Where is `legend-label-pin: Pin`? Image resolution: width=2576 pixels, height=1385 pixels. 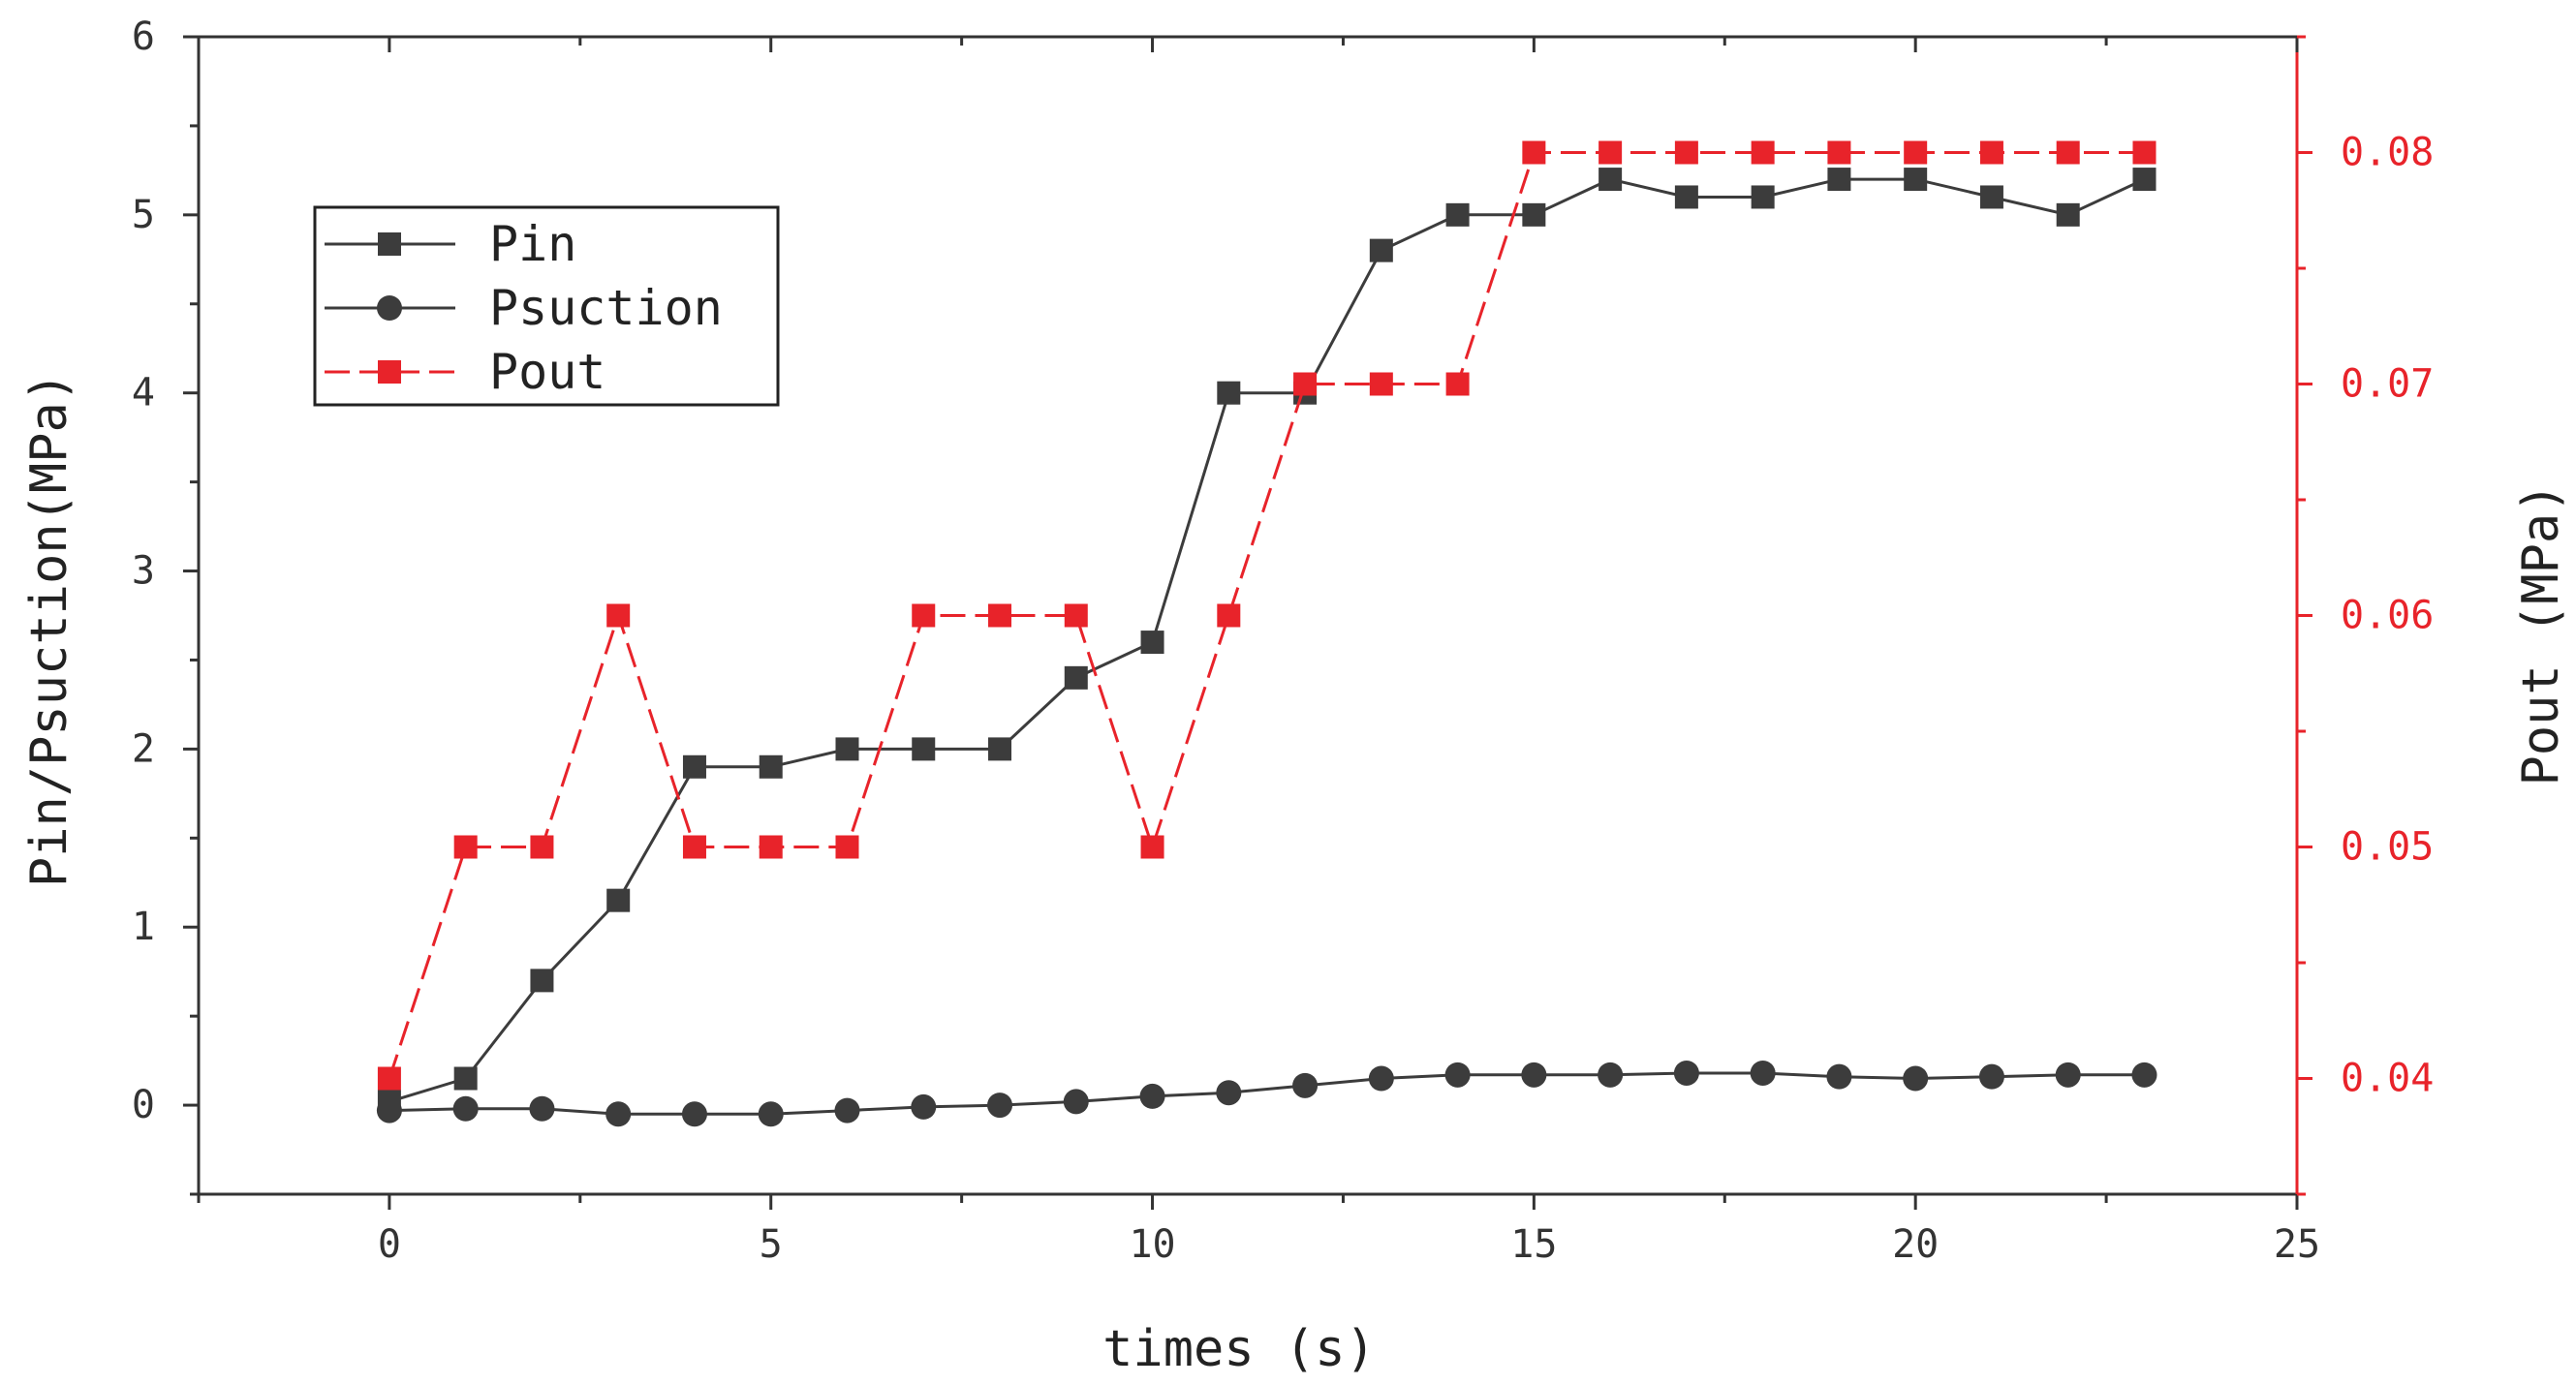 legend-label-pin: Pin is located at coordinates (532, 244).